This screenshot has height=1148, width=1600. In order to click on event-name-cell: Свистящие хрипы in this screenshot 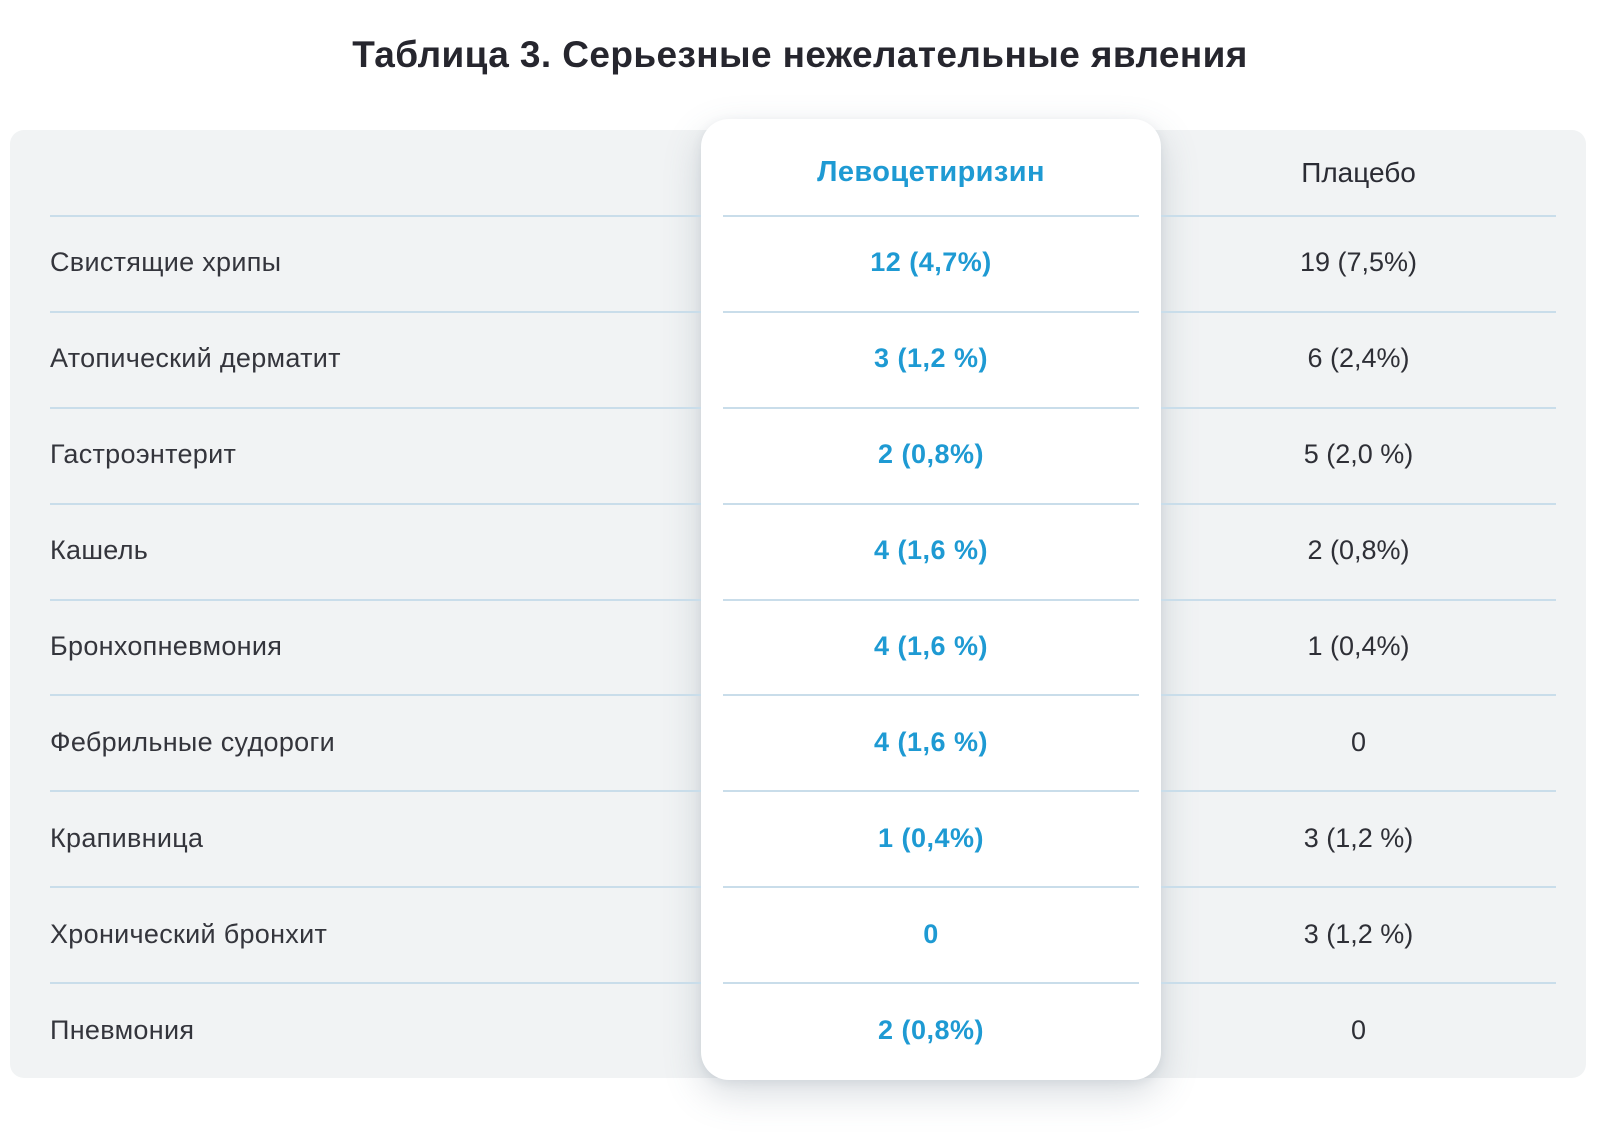, I will do `click(355, 263)`.